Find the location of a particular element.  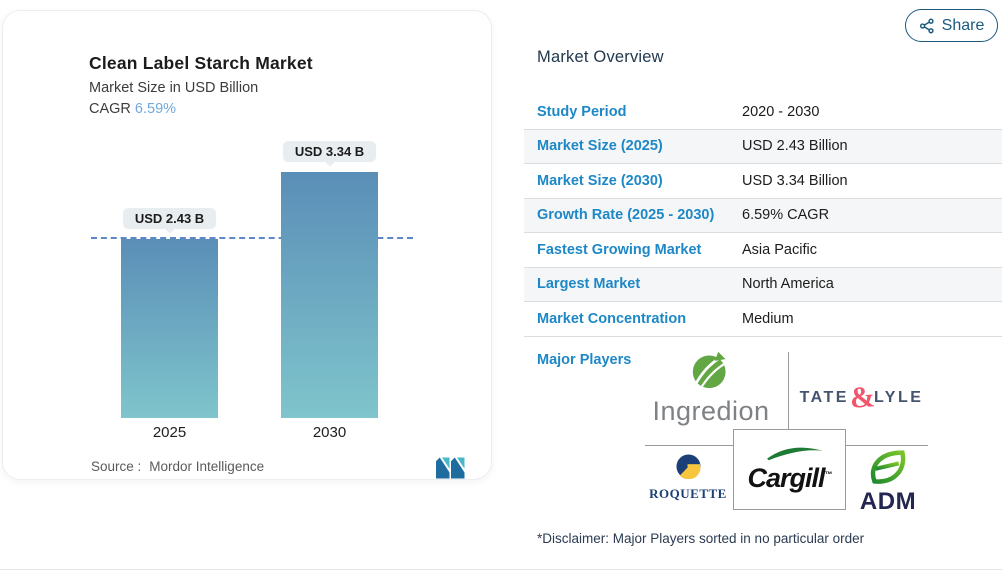

row-value: USD 2.43 Billion is located at coordinates (795, 146).